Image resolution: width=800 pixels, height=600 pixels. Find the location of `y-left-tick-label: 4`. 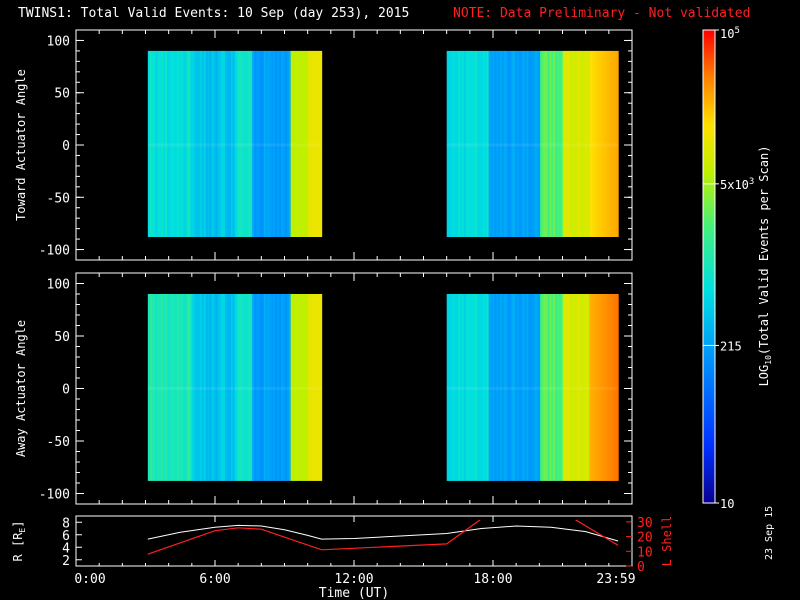

y-left-tick-label: 4 is located at coordinates (66, 548).